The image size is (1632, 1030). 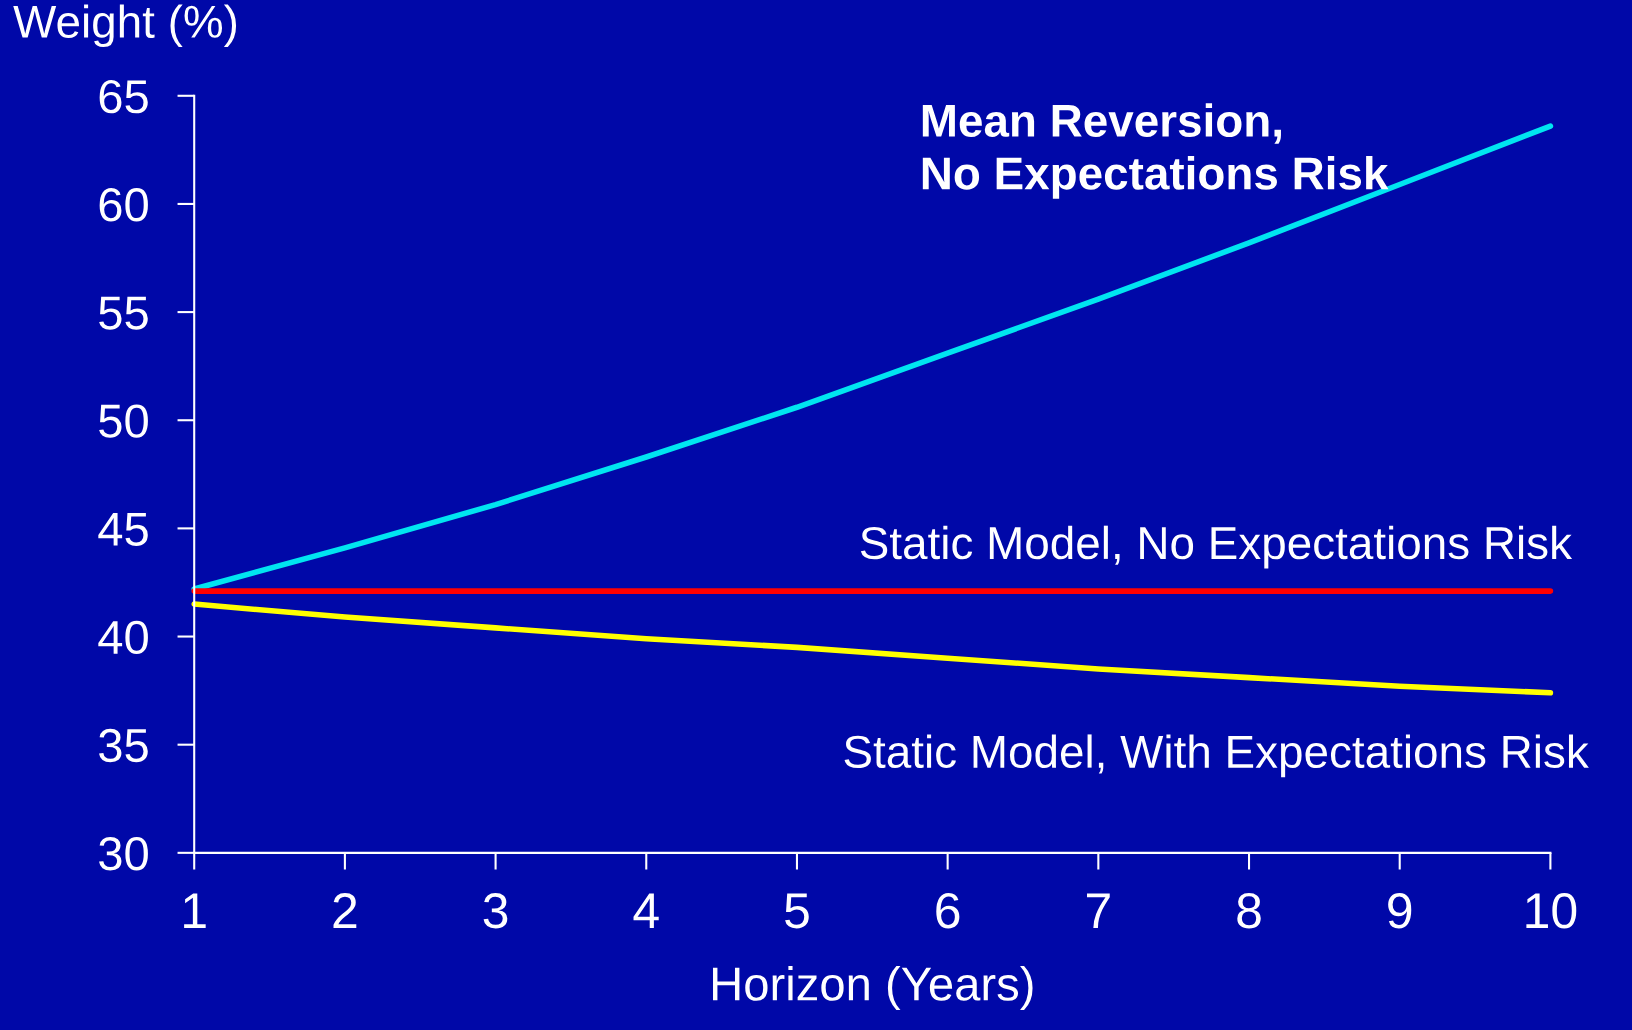 I want to click on x-tick-label: 2, so click(x=345, y=910).